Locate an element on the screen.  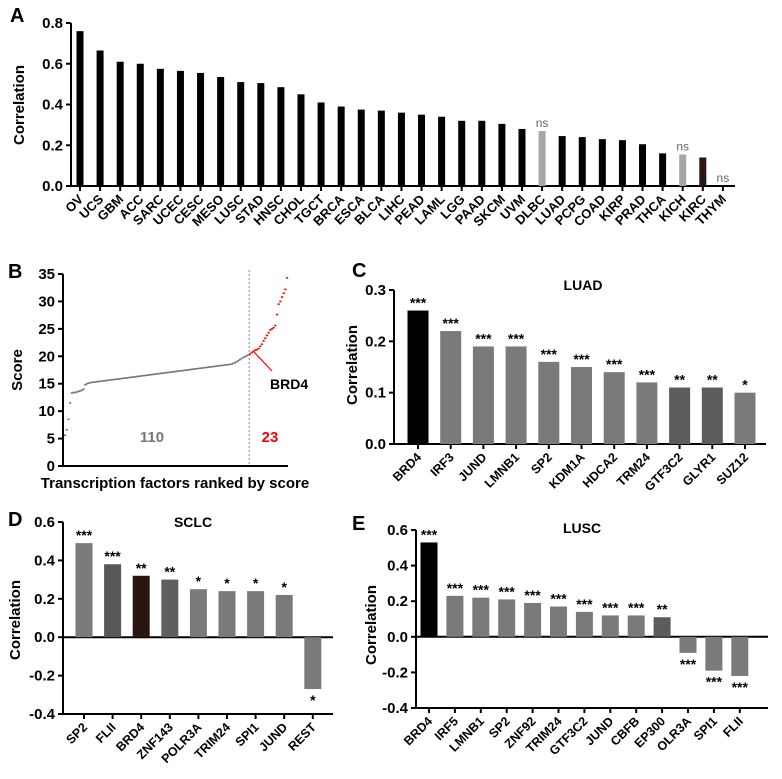
panel-letter: B is located at coordinates (15, 272).